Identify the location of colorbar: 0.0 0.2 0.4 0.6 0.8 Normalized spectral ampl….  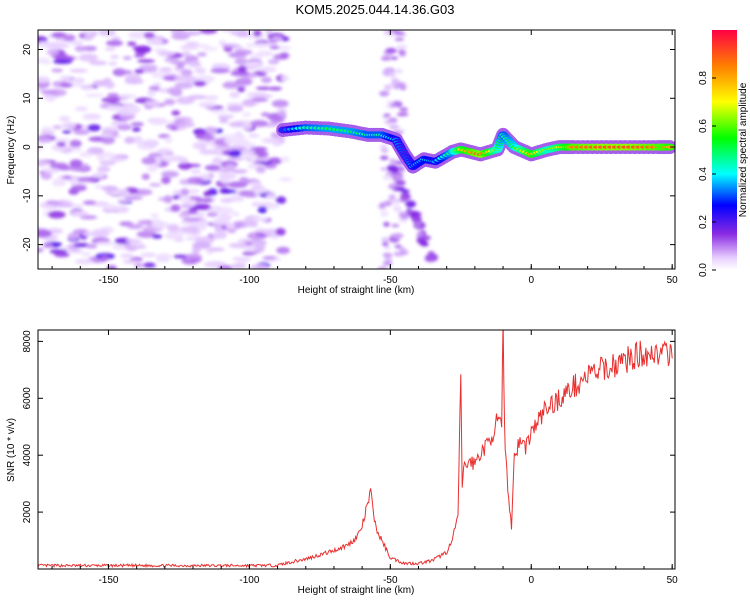
(723, 153).